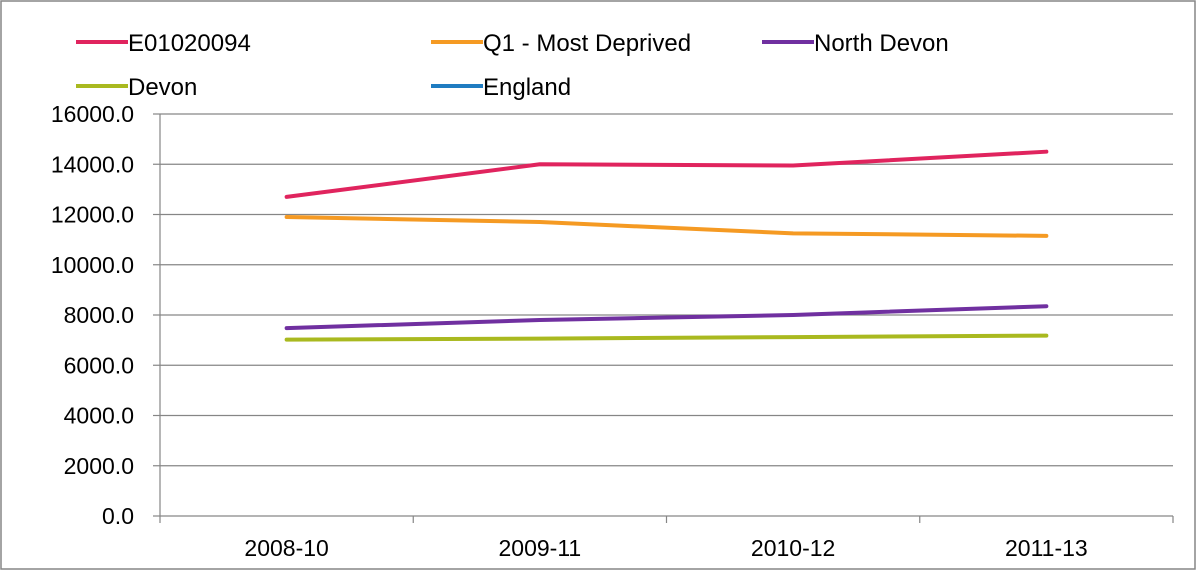 The height and width of the screenshot is (570, 1196). I want to click on legend-label: North Devon, so click(881, 43).